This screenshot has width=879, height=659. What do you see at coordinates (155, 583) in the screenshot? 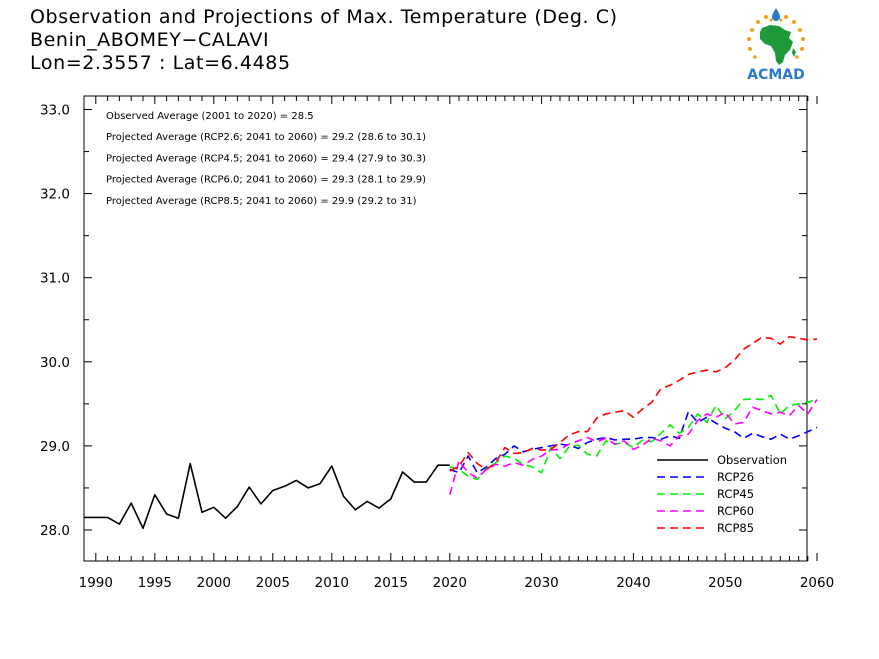
I see `x-tick-label: 1995` at bounding box center [155, 583].